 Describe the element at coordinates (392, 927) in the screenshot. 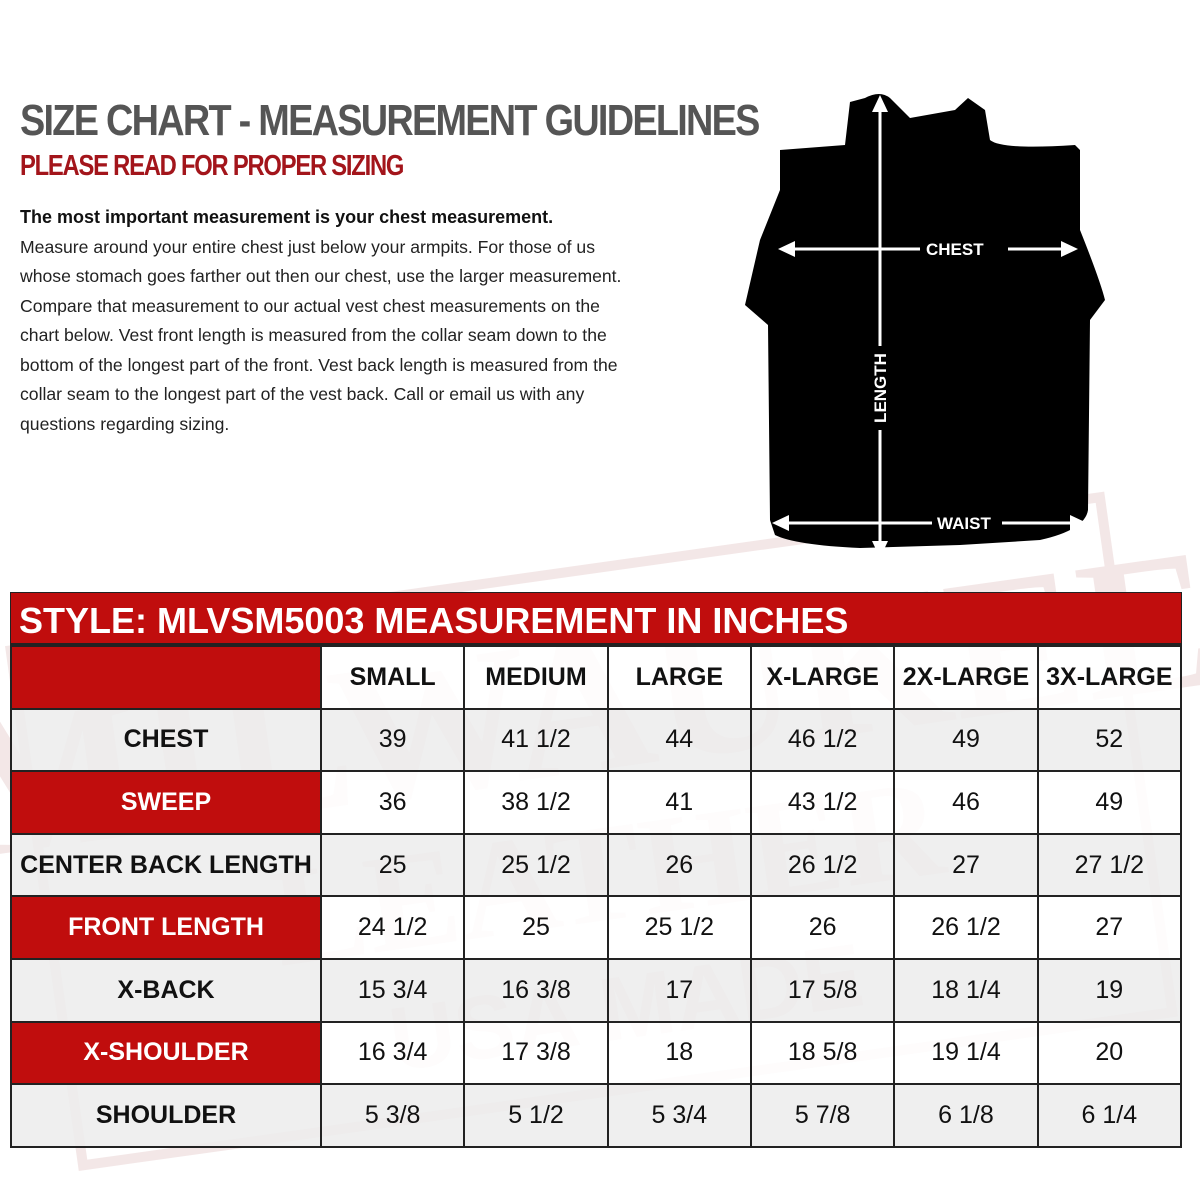

I see `measurement-cell: 24 1/2` at that location.